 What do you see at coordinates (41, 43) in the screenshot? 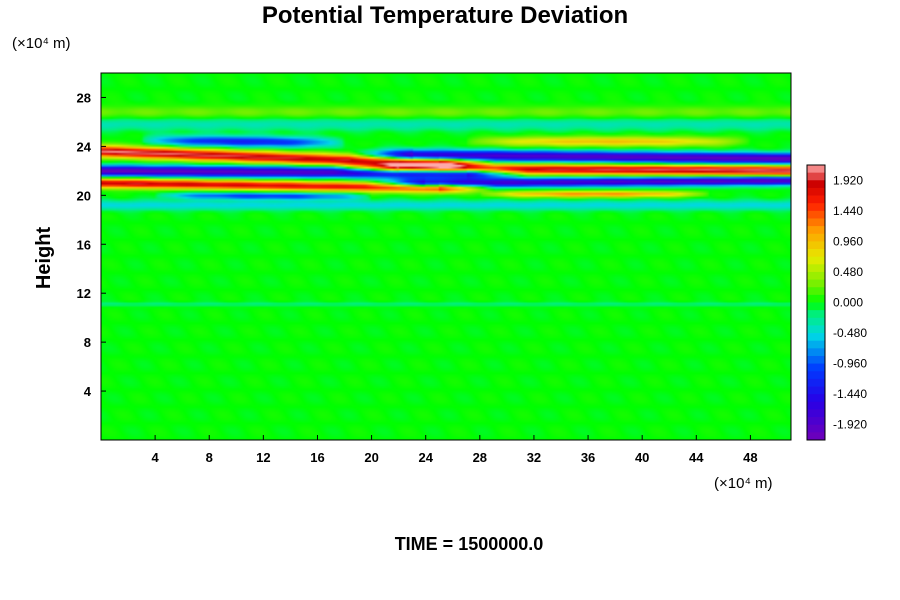
I see `y-unit-label: (×10⁴ m)` at bounding box center [41, 43].